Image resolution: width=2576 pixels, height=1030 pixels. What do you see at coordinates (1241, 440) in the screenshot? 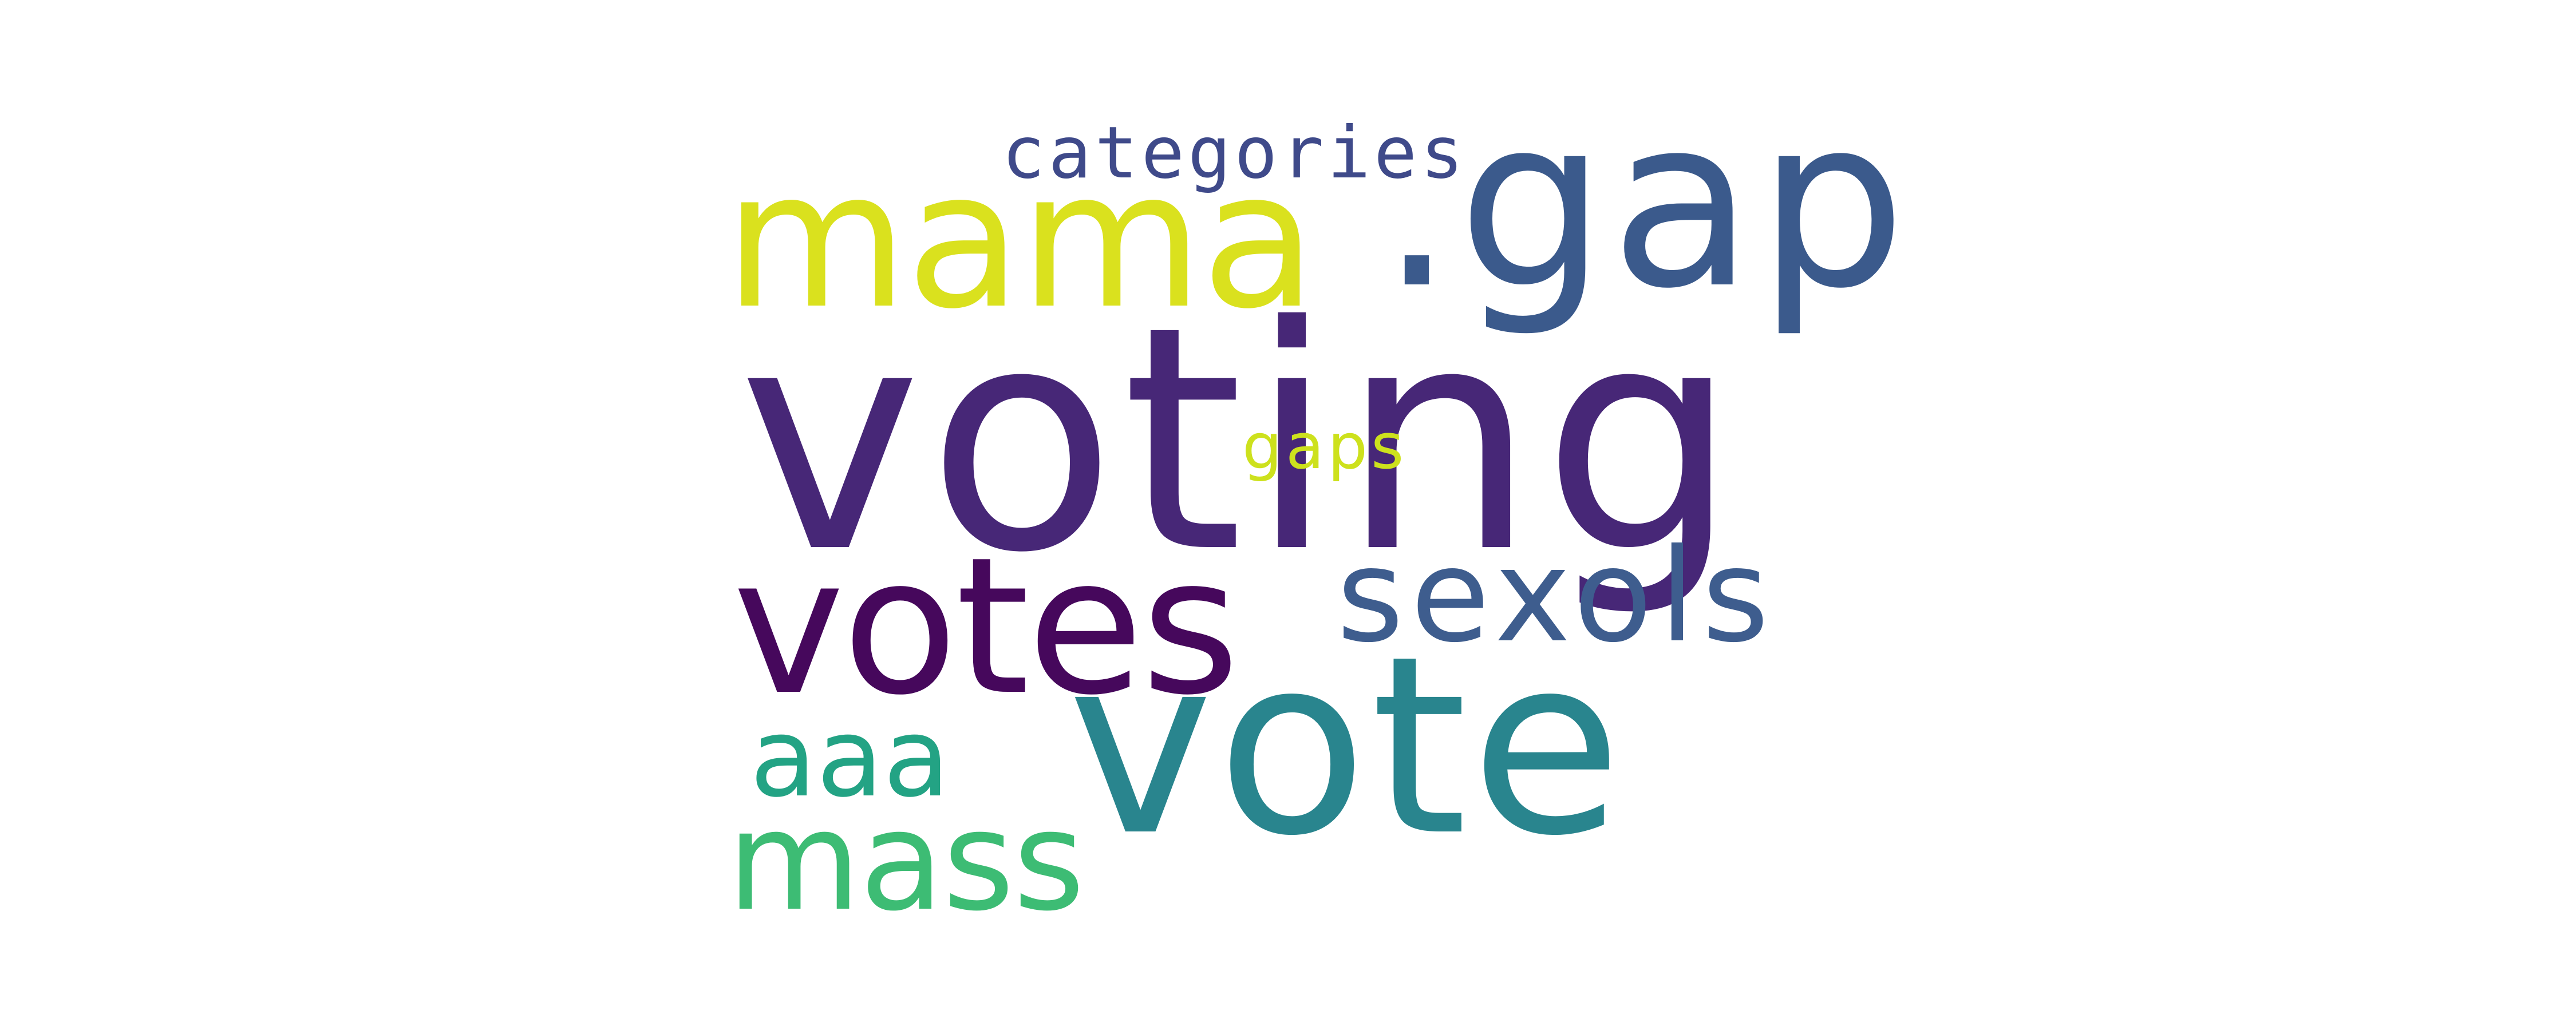
I see `word-voting: voting` at bounding box center [1241, 440].